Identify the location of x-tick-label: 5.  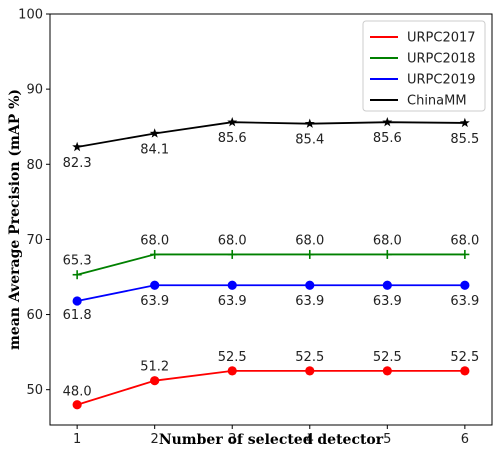
(387, 439).